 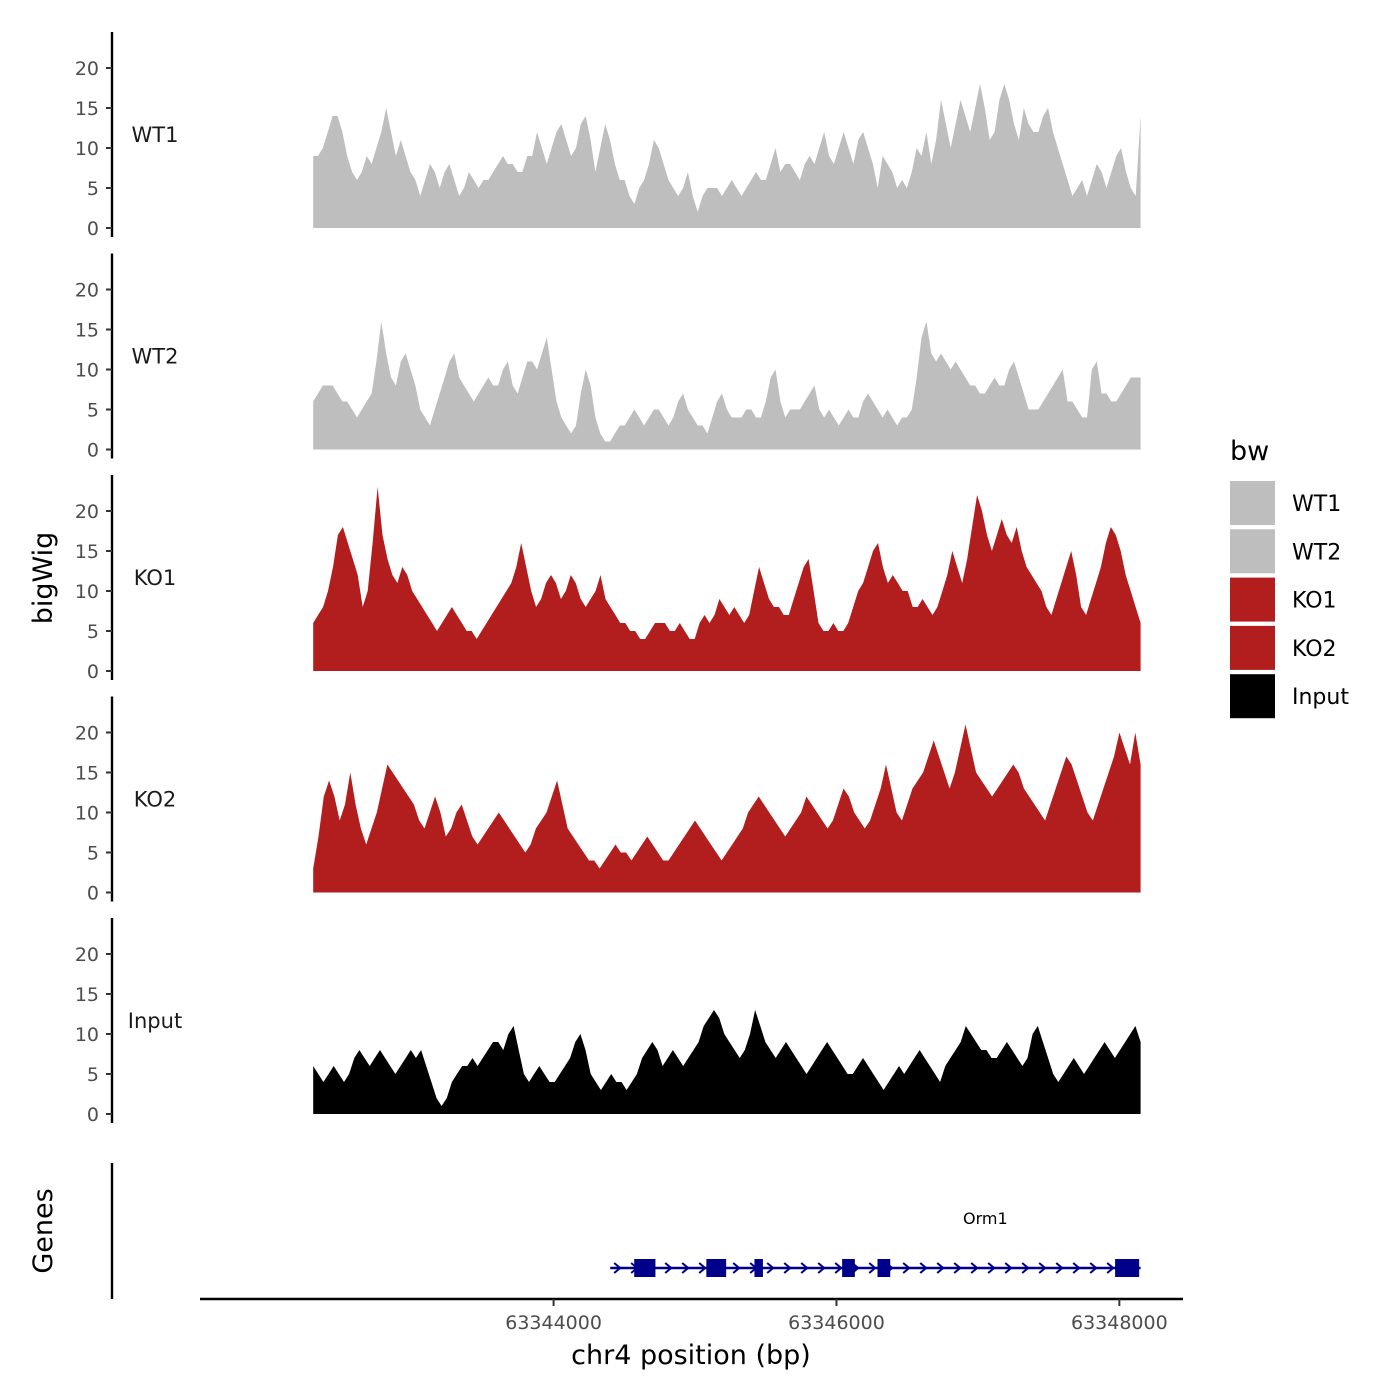 I want to click on legend: bw WT1 WT2 KO1 KO2 Input, so click(x=1289, y=577).